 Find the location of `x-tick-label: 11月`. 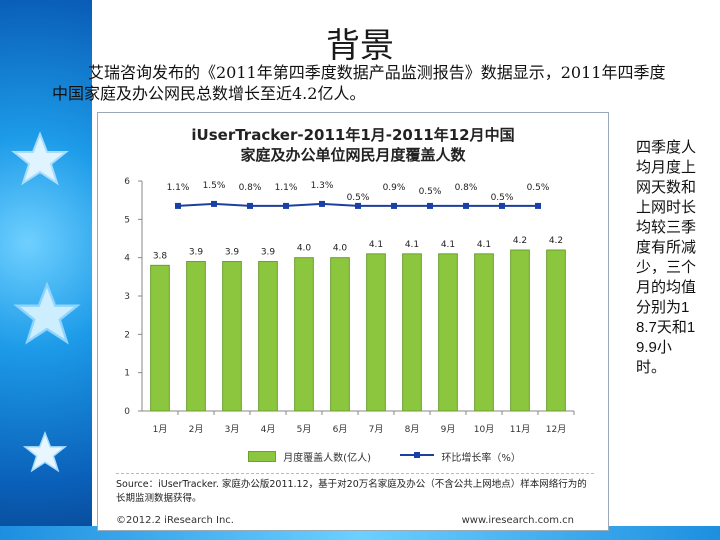

x-tick-label: 11月 is located at coordinates (520, 429).